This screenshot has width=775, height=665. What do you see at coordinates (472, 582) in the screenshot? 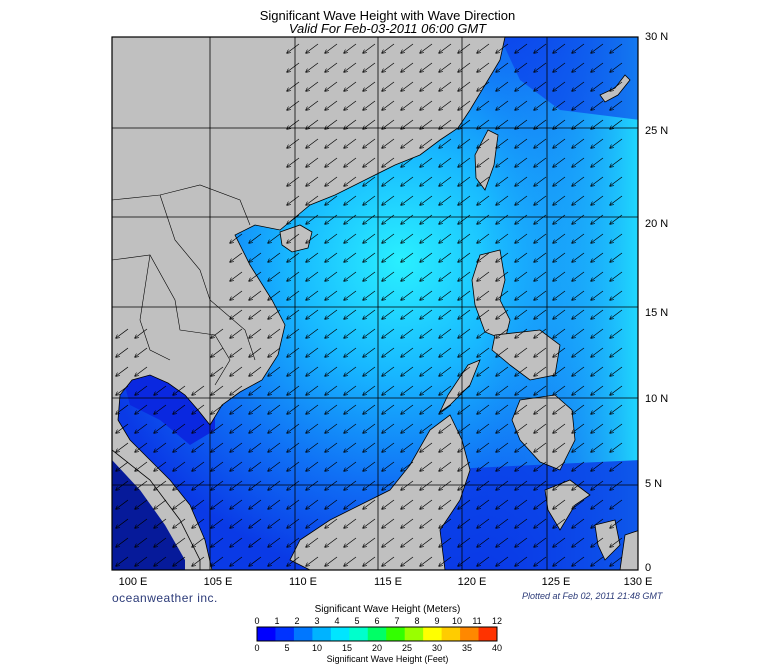
I see `lon-label-120e: 120 E` at bounding box center [472, 582].